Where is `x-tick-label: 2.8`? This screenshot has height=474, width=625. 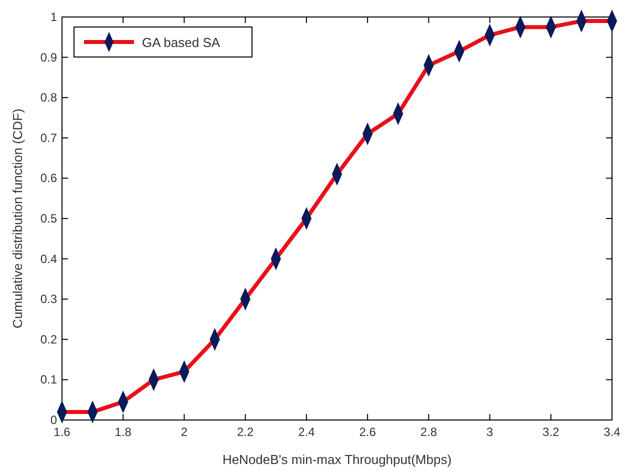
x-tick-label: 2.8 is located at coordinates (429, 432).